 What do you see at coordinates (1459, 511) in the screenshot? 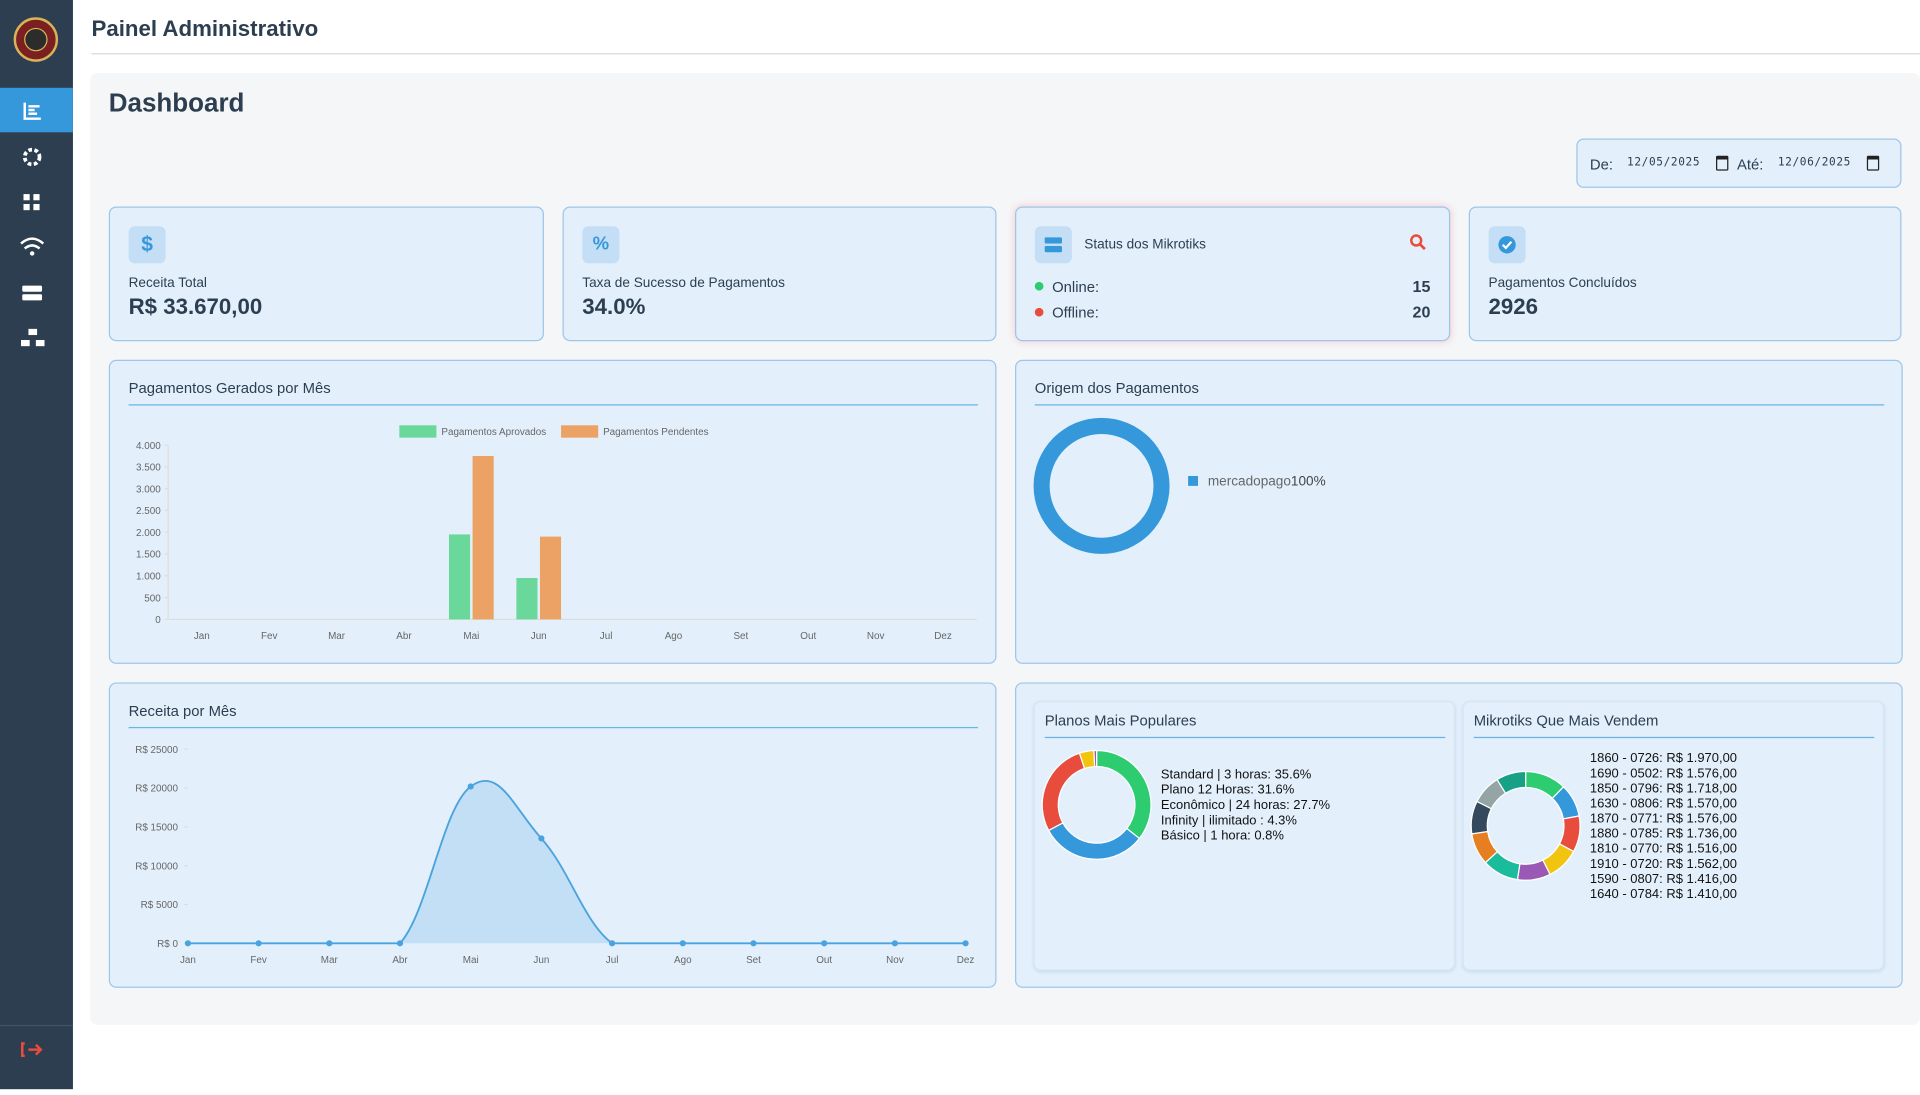
I see `panel-origin: Origem dos Pagamentos` at bounding box center [1459, 511].